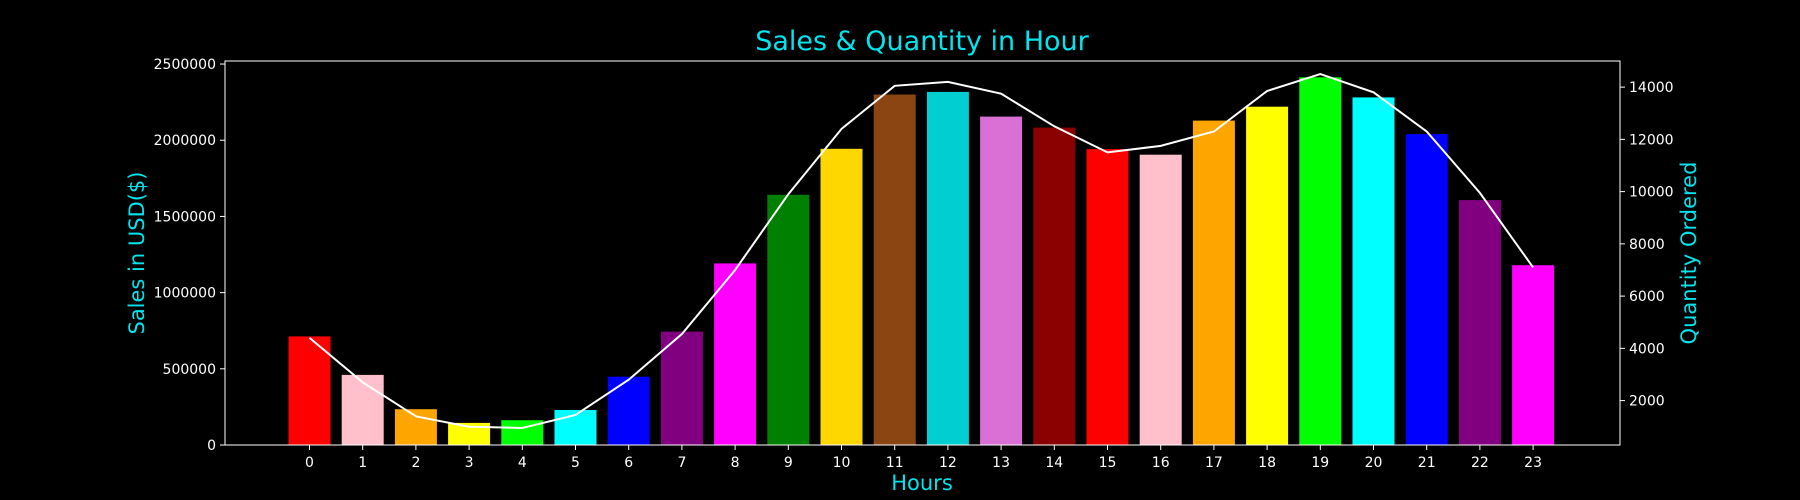  I want to click on y2-tick-label: 8000, so click(1647, 245).